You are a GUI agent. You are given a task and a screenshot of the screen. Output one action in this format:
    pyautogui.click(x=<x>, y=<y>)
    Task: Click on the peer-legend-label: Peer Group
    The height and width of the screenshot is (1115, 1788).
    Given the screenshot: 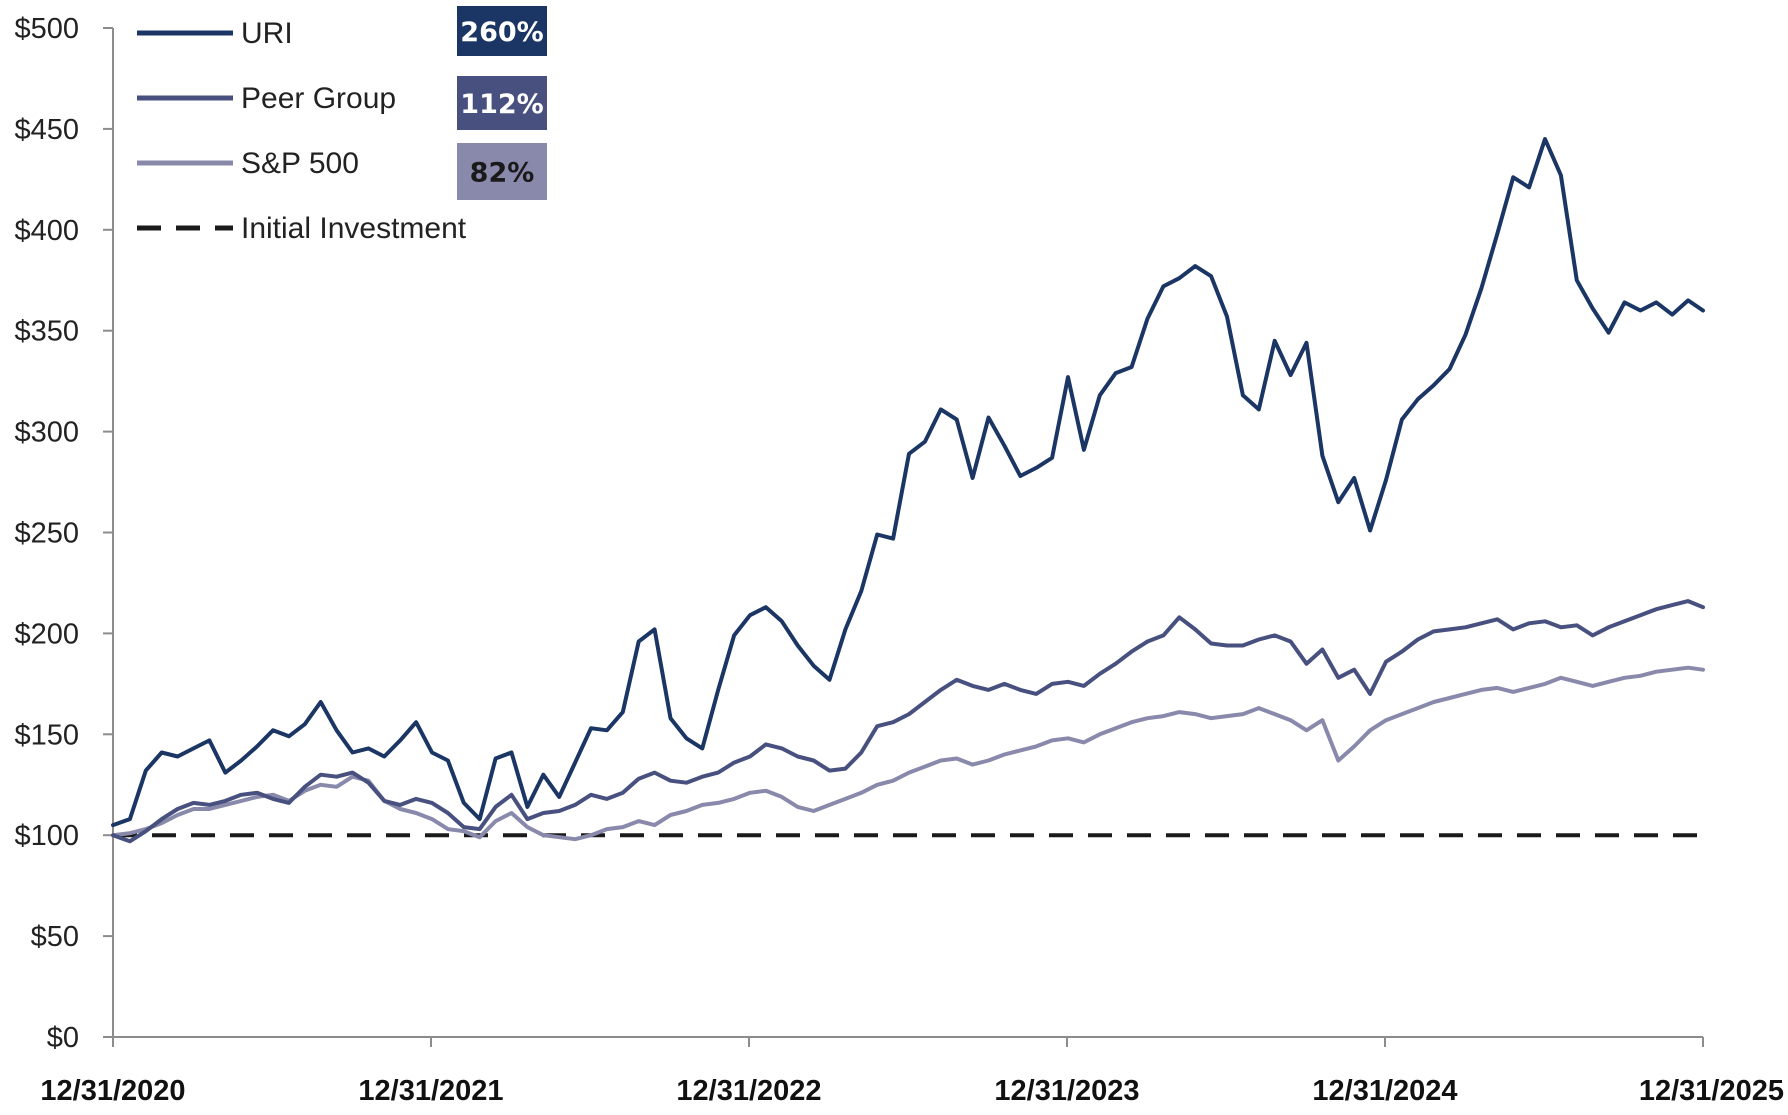 What is the action you would take?
    pyautogui.click(x=318, y=98)
    